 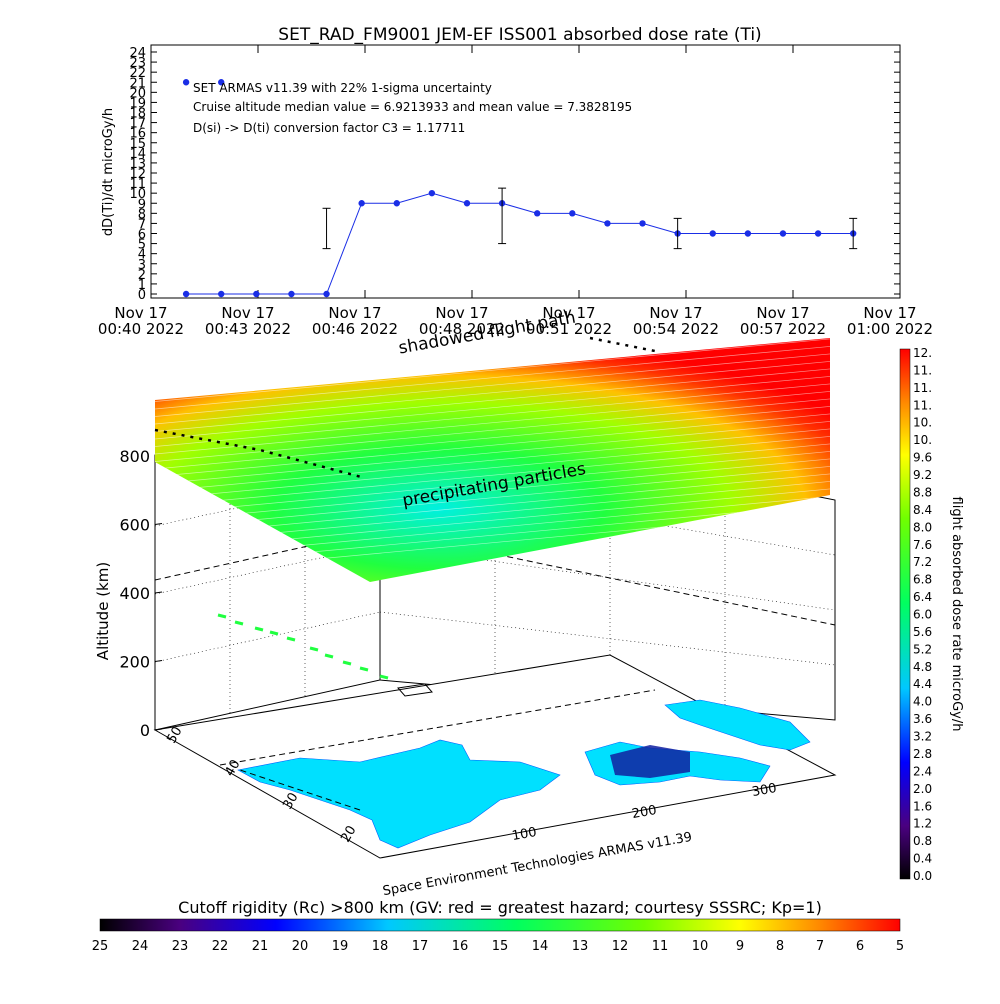 I want to click on dose-colorbar-tick-label: 5.6, so click(x=922, y=632).